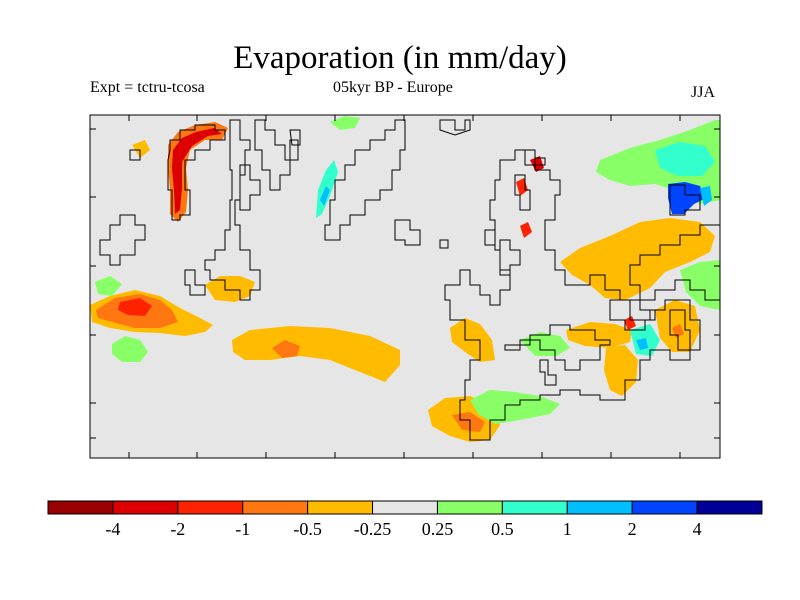 The width and height of the screenshot is (800, 600). Describe the element at coordinates (243, 529) in the screenshot. I see `colorbar-label: -1` at that location.